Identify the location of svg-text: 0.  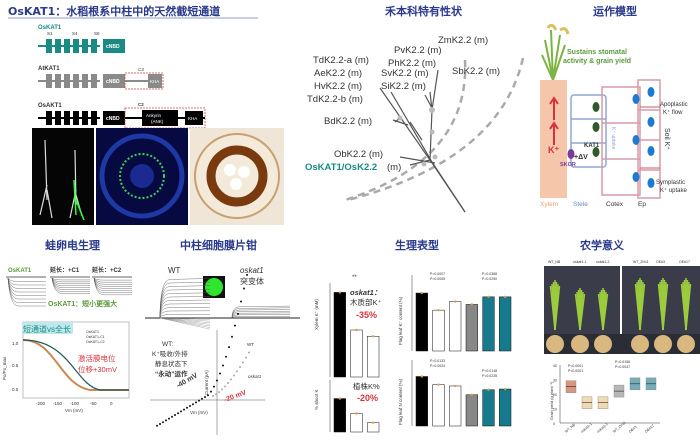
(111, 403).